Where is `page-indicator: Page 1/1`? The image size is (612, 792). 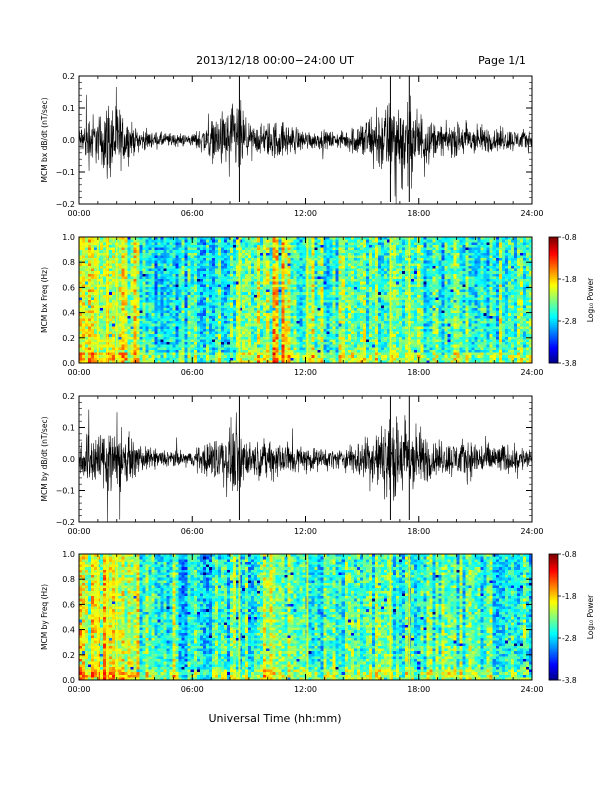 page-indicator: Page 1/1 is located at coordinates (502, 60).